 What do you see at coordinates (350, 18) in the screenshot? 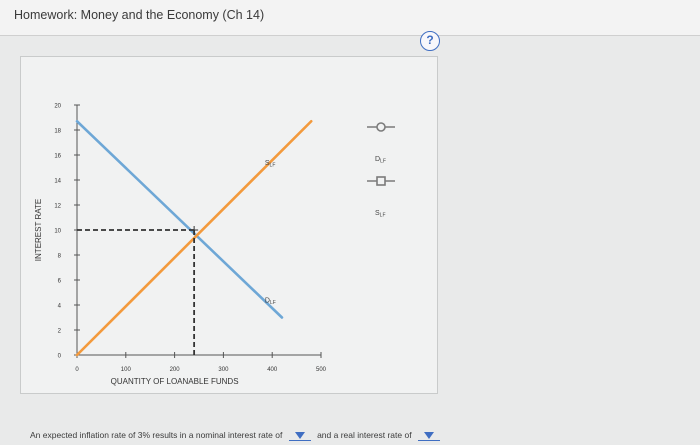
I see `title-bar: Homework: Money and the Economy (Ch 14)` at bounding box center [350, 18].